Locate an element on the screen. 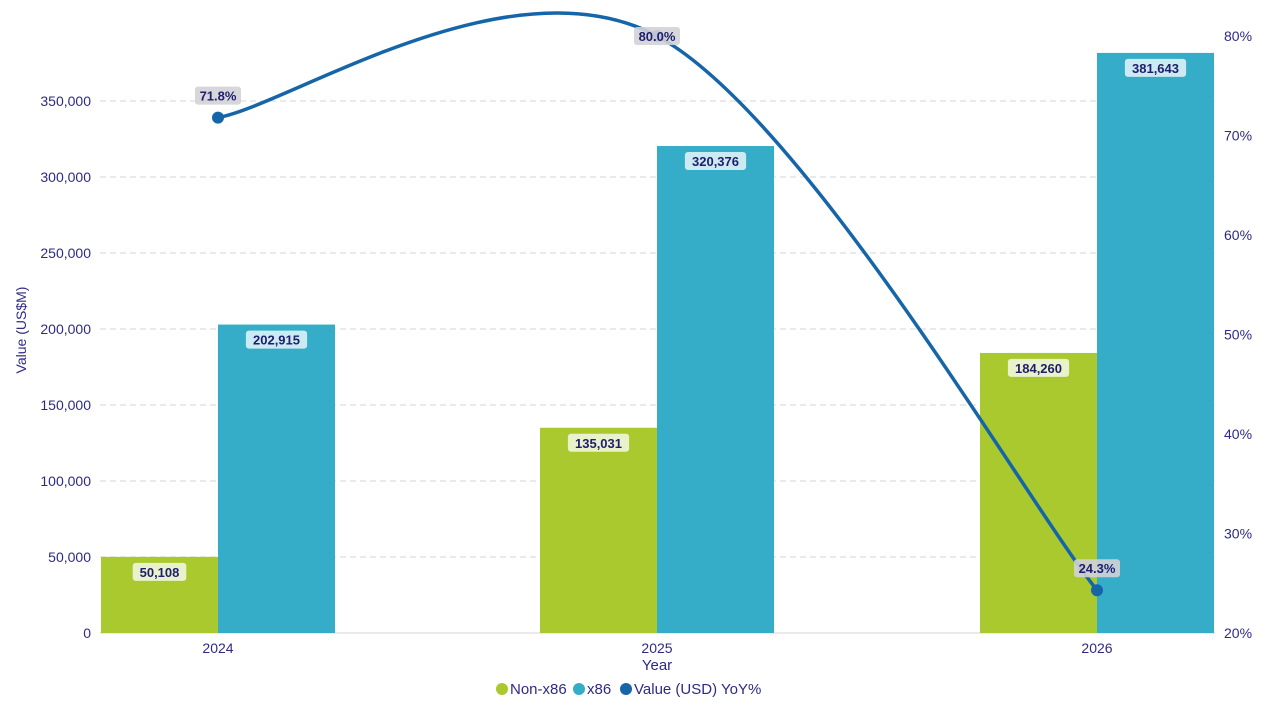 The width and height of the screenshot is (1280, 725). y2-tick-label: 20% is located at coordinates (1238, 633).